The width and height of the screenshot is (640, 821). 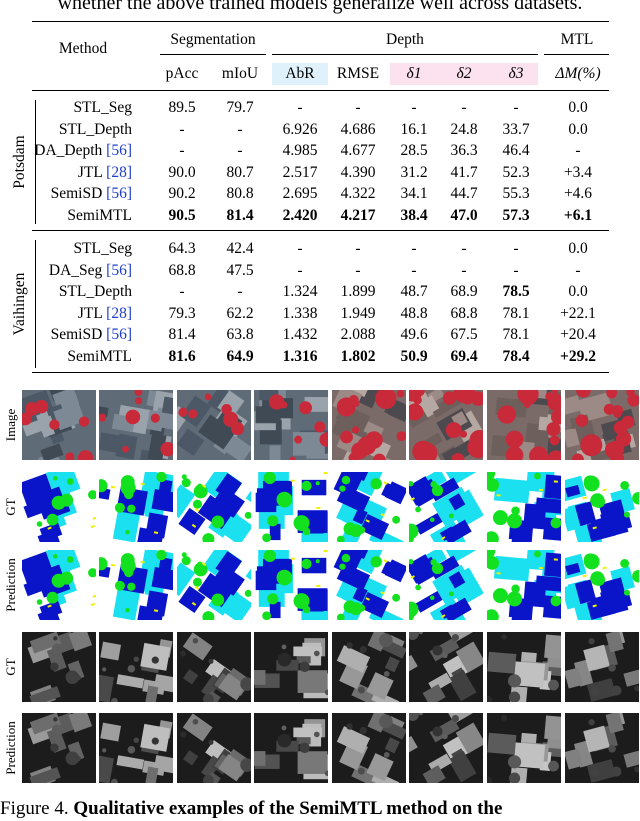 I want to click on col-header-miou: mIoU, so click(x=240, y=73).